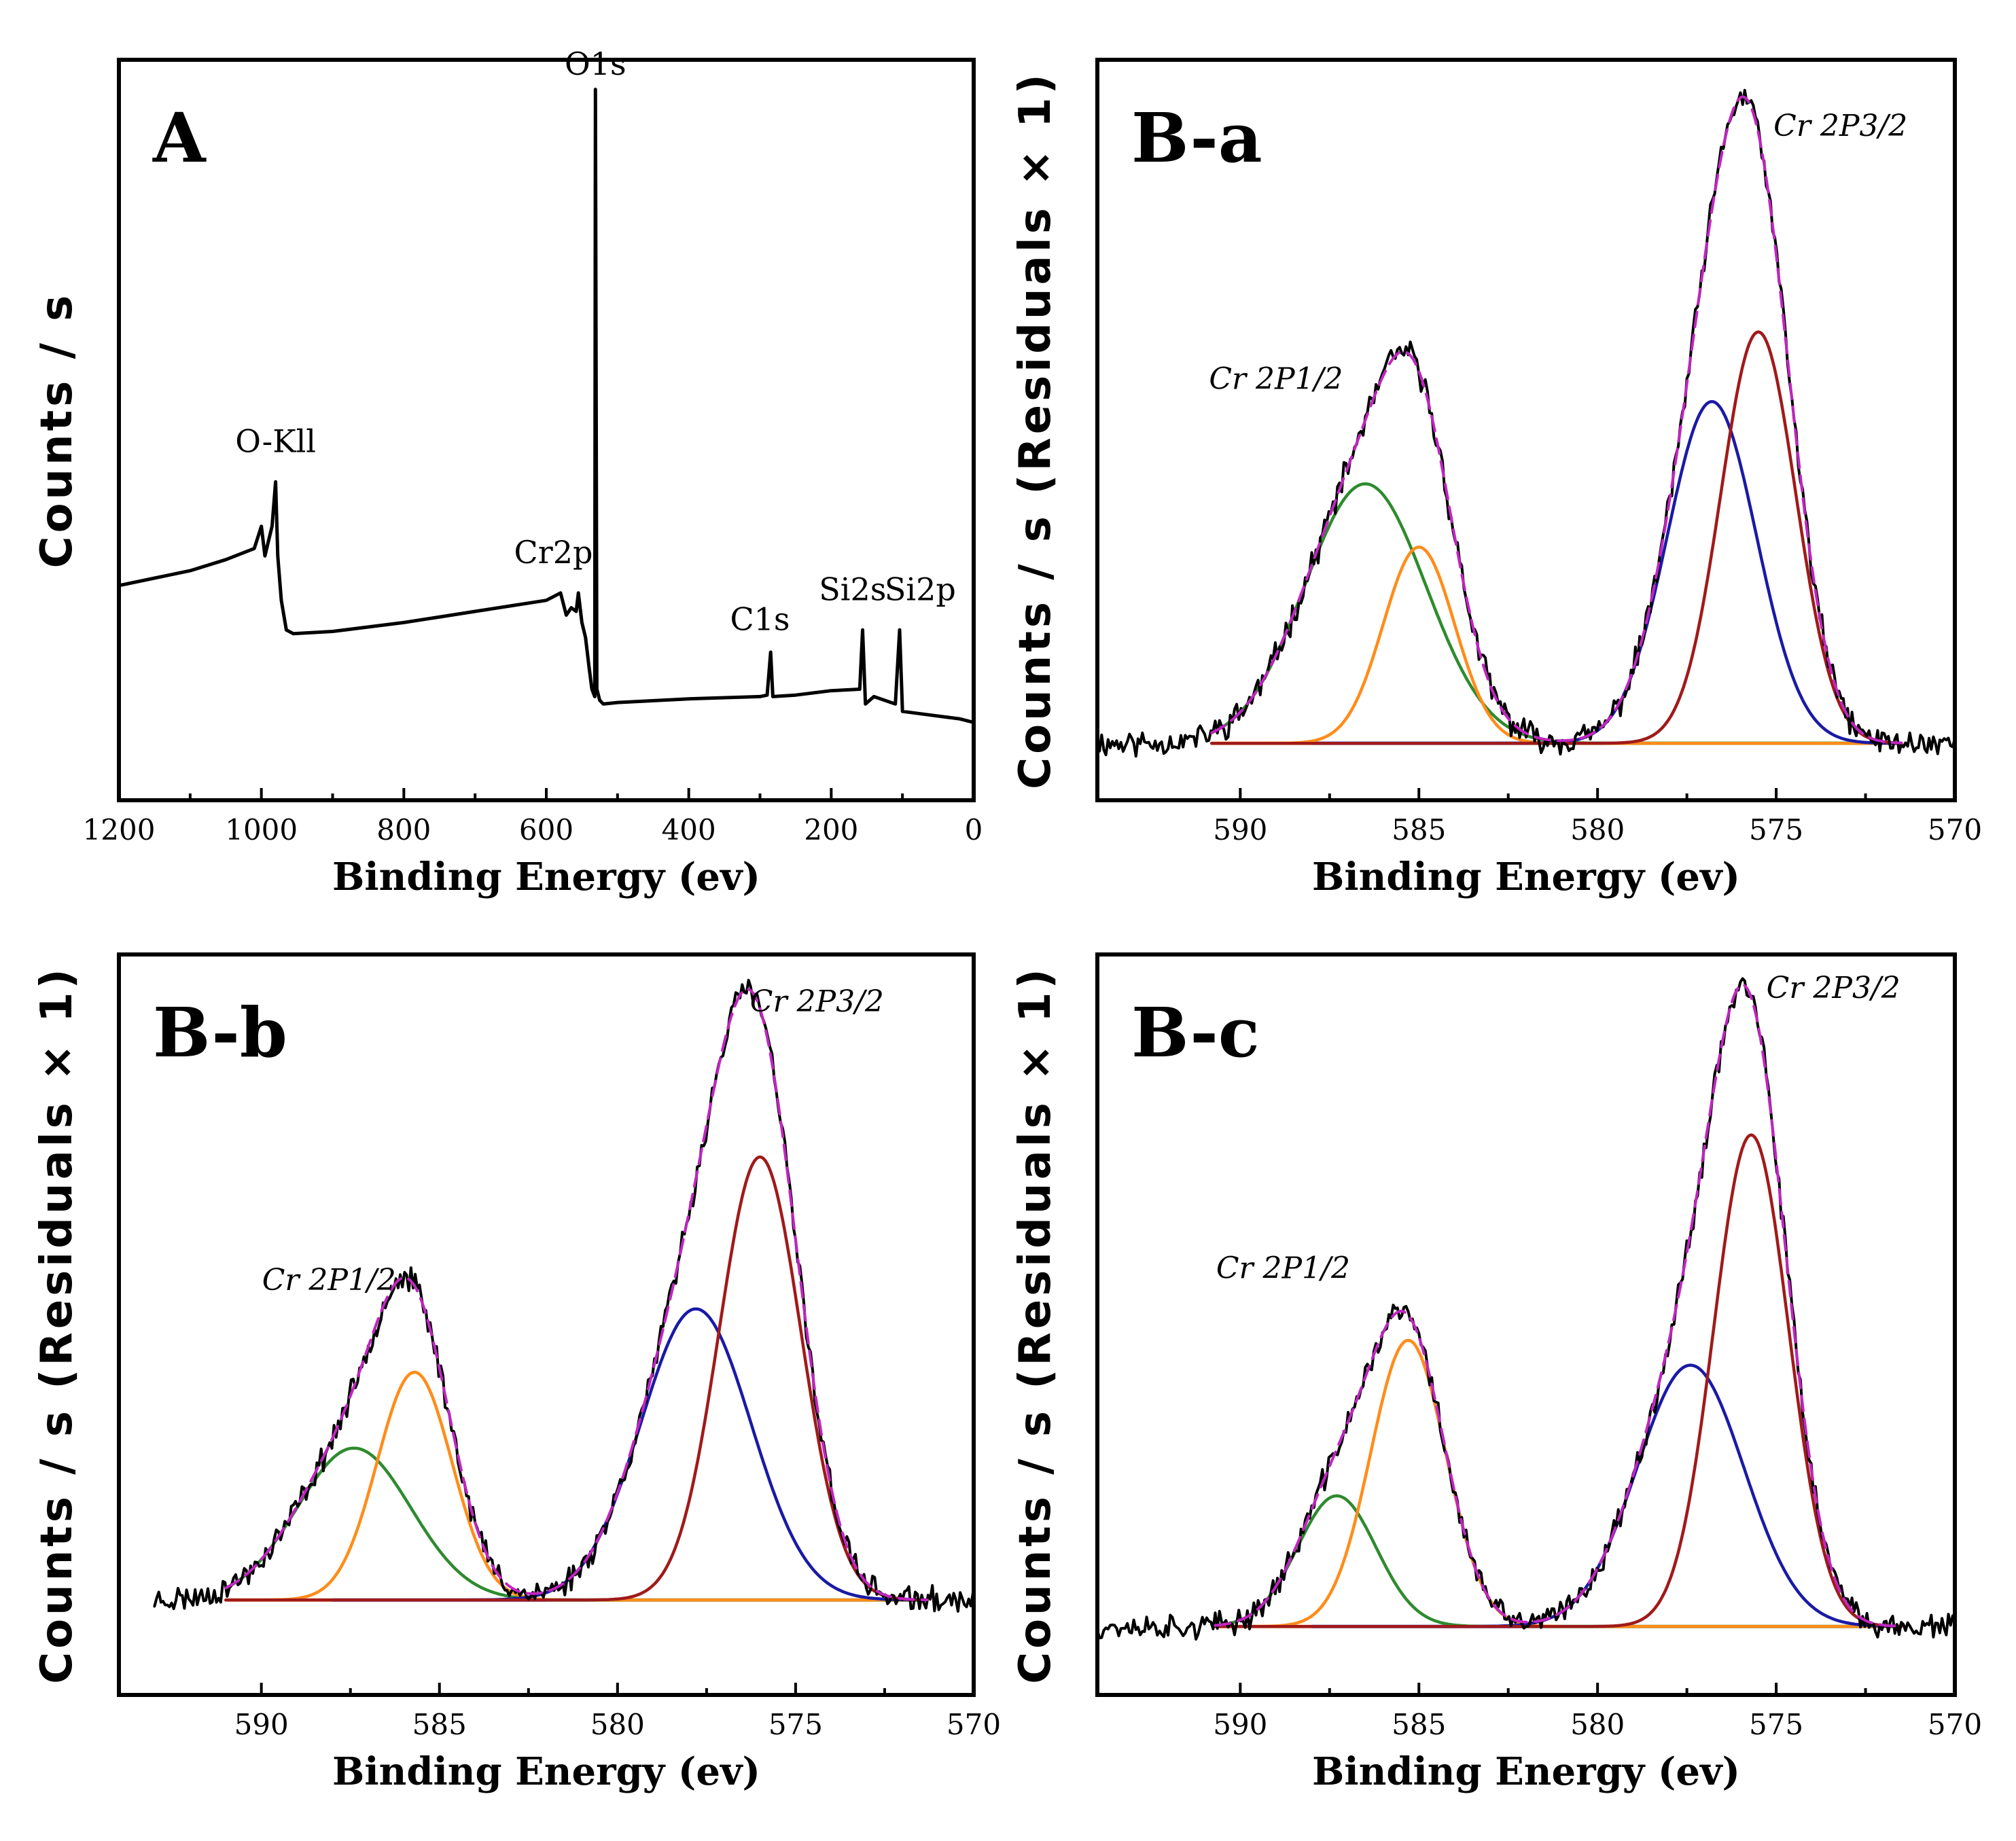 The height and width of the screenshot is (1841, 2016). Describe the element at coordinates (275, 442) in the screenshot. I see `peak-annotation: O-Kll` at that location.